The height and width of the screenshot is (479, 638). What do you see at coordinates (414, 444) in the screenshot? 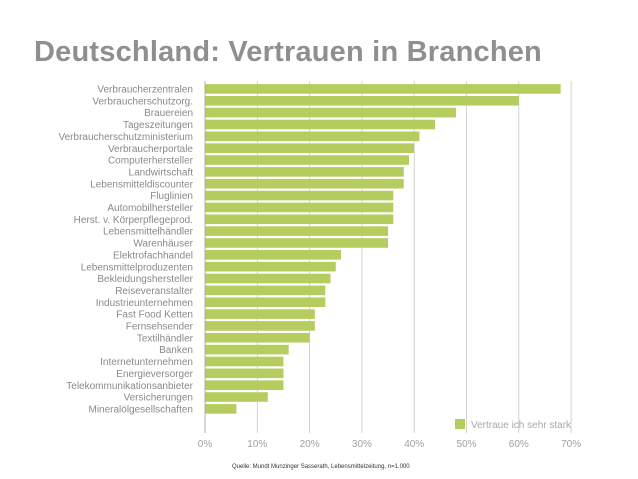
I see `x-tick-label: 40%` at bounding box center [414, 444].